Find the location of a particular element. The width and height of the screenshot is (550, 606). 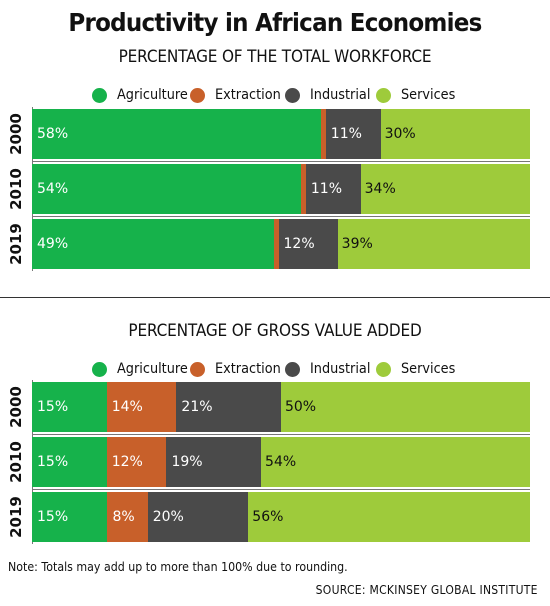

bar-segment-services: 34% is located at coordinates (445, 189).